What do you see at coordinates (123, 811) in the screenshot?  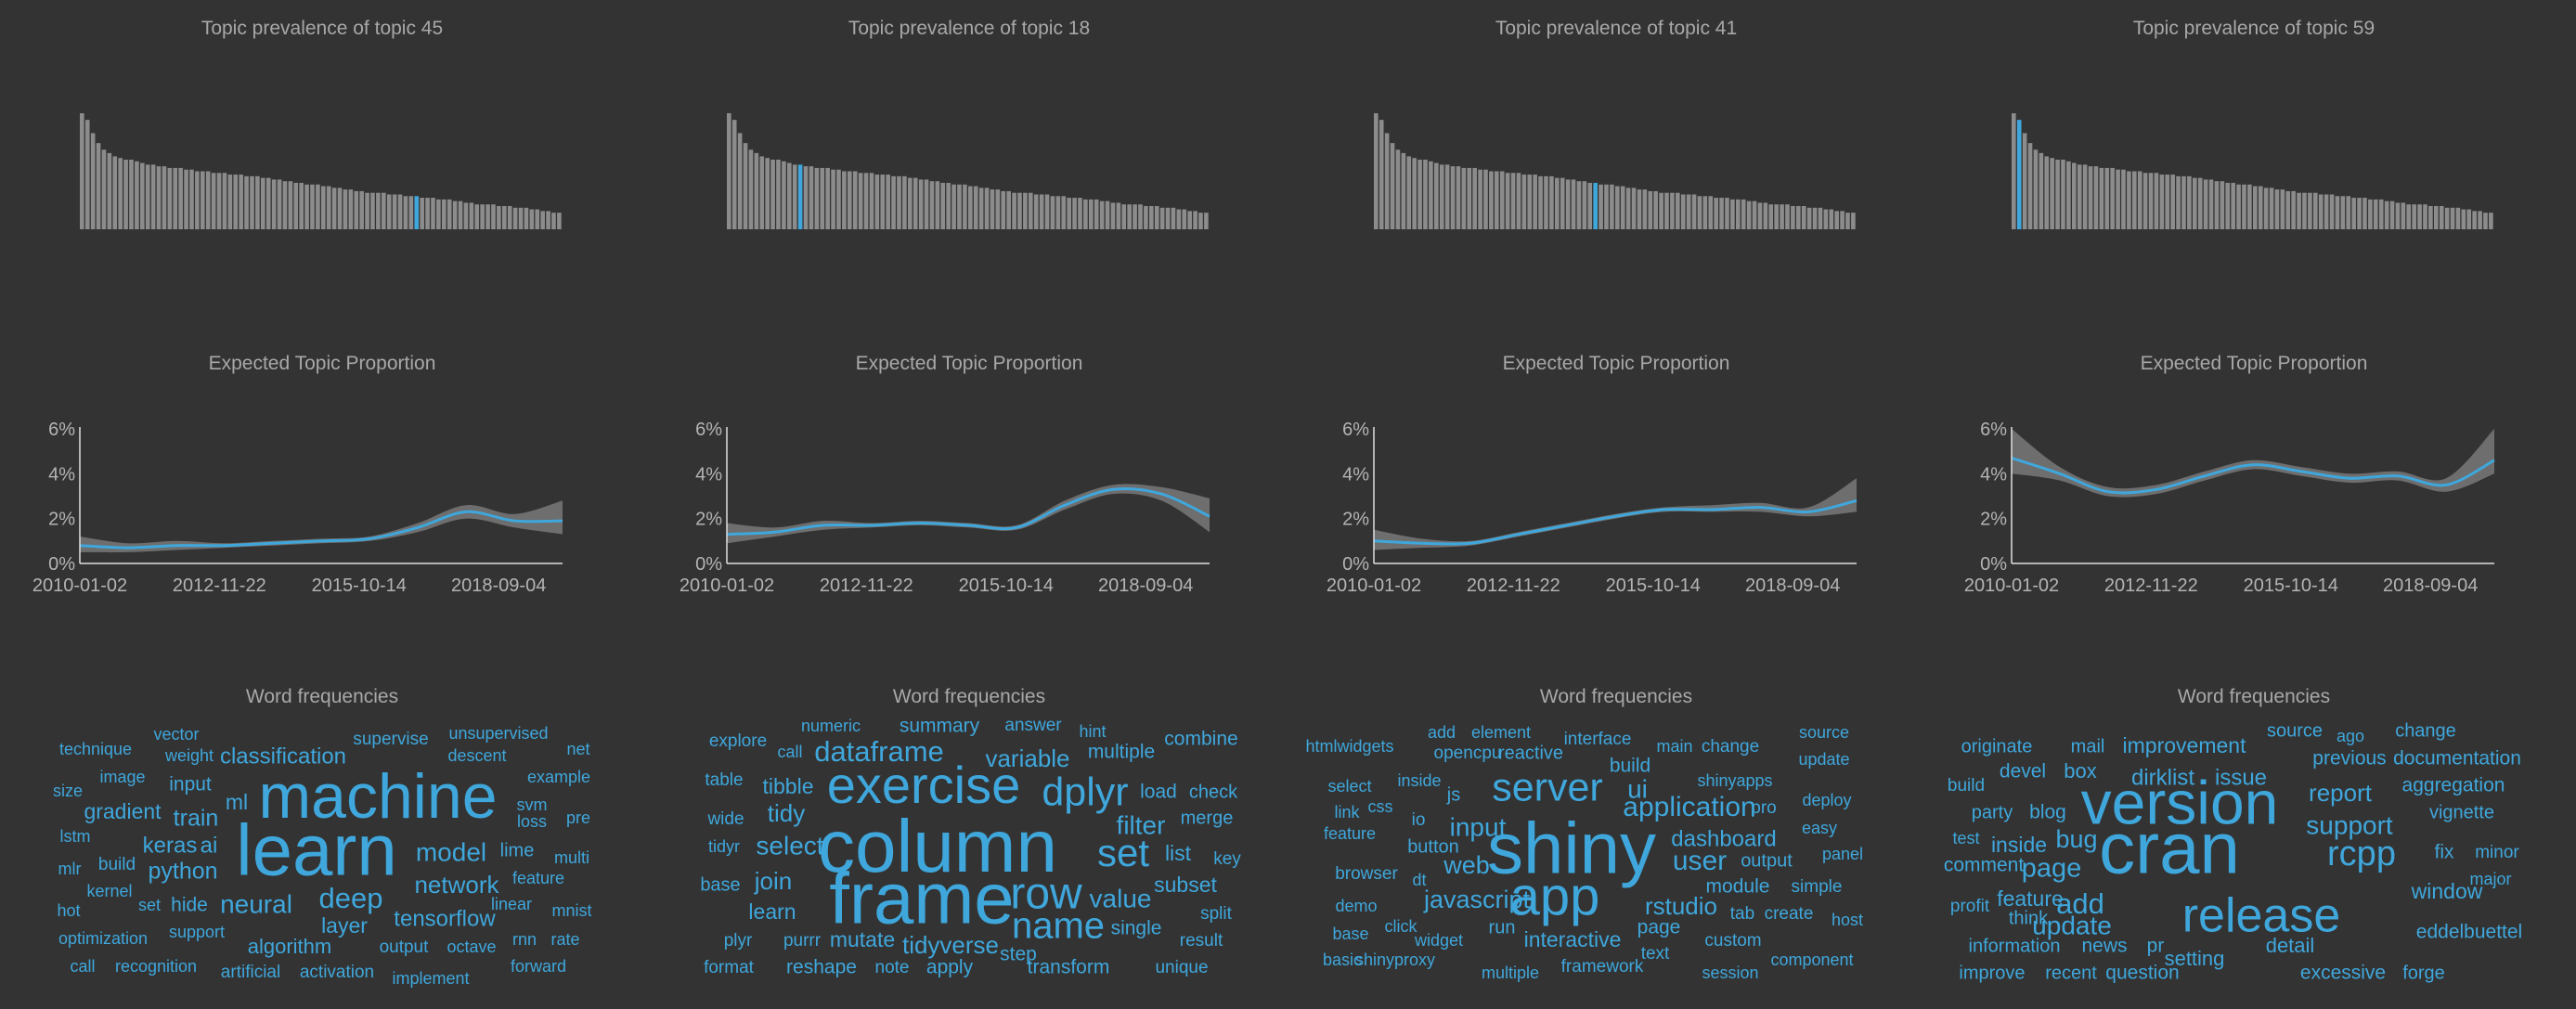 I see `cloud-word: gradient` at bounding box center [123, 811].